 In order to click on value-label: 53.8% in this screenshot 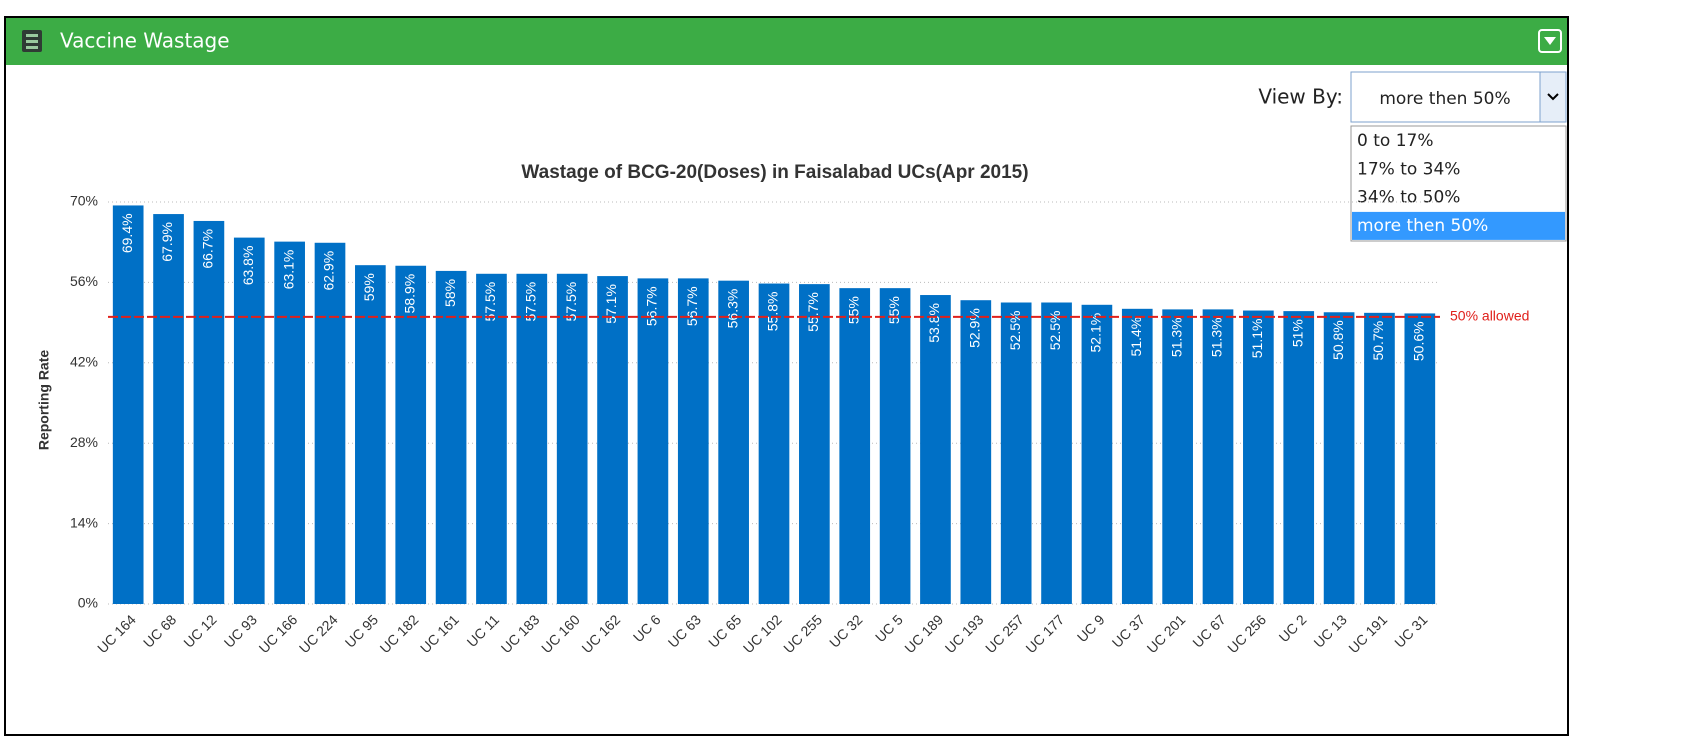, I will do `click(934, 323)`.